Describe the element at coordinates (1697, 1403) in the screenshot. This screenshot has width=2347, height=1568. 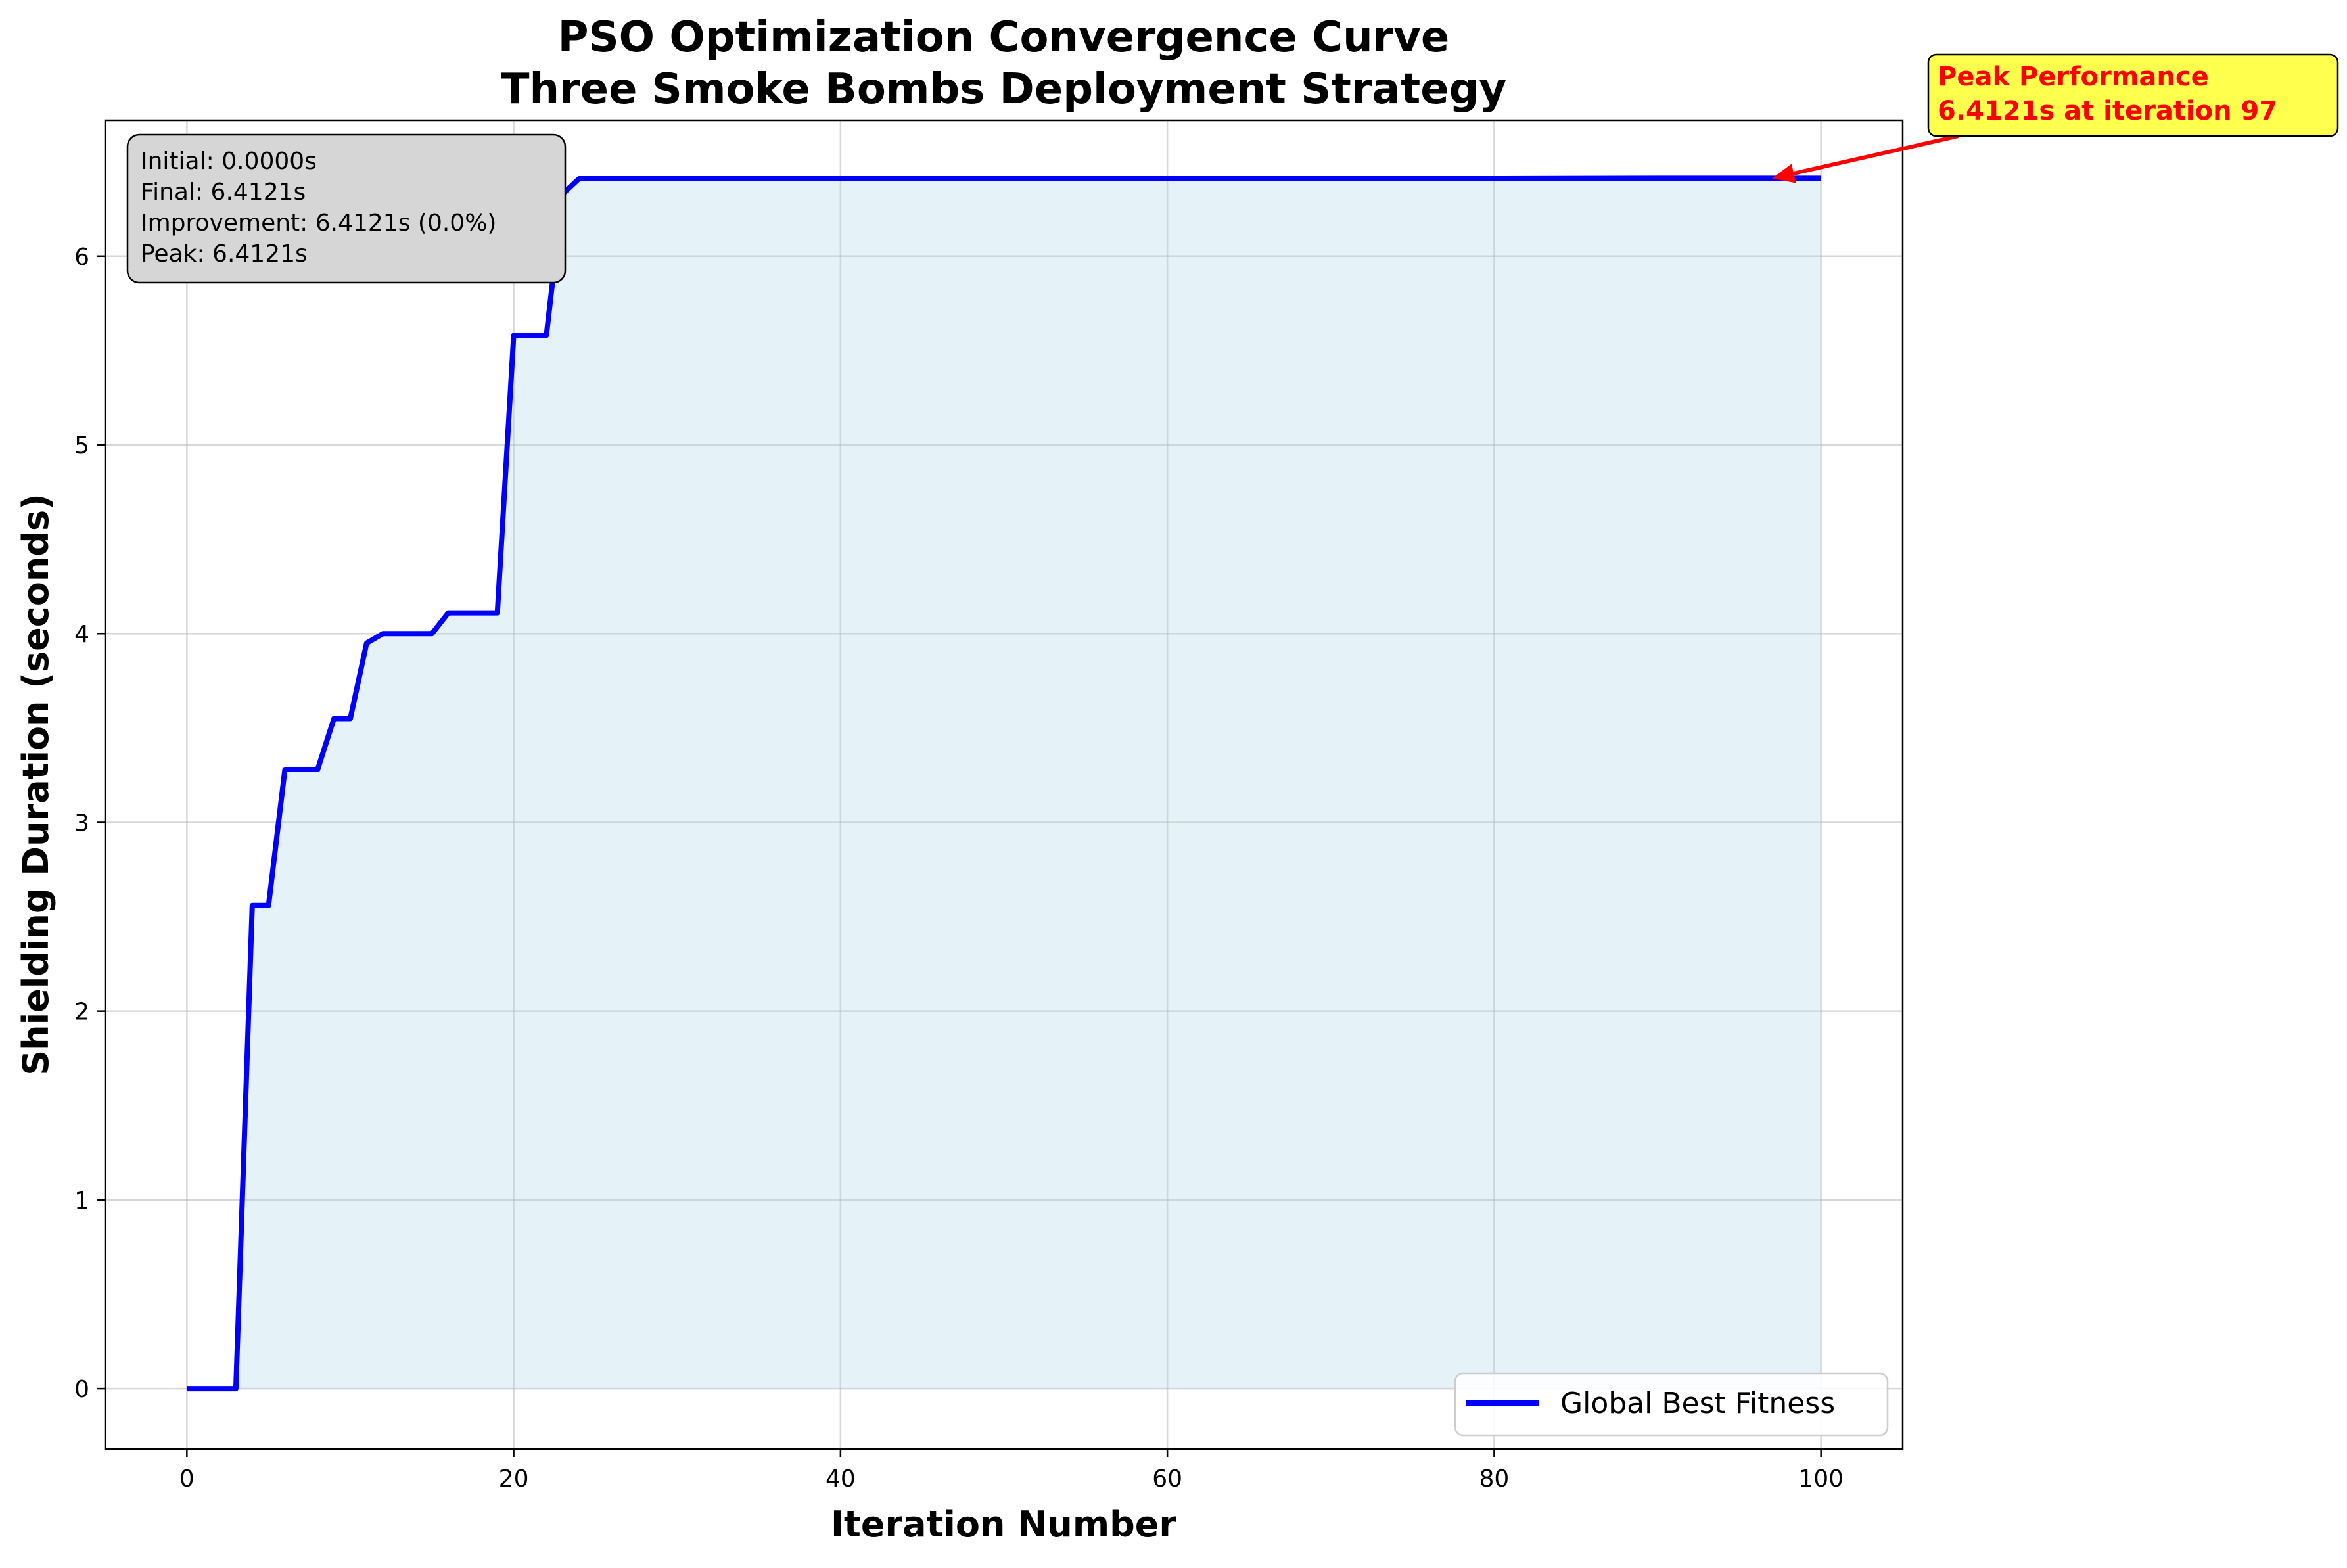
I see `legend-label: Global Best Fitness` at that location.